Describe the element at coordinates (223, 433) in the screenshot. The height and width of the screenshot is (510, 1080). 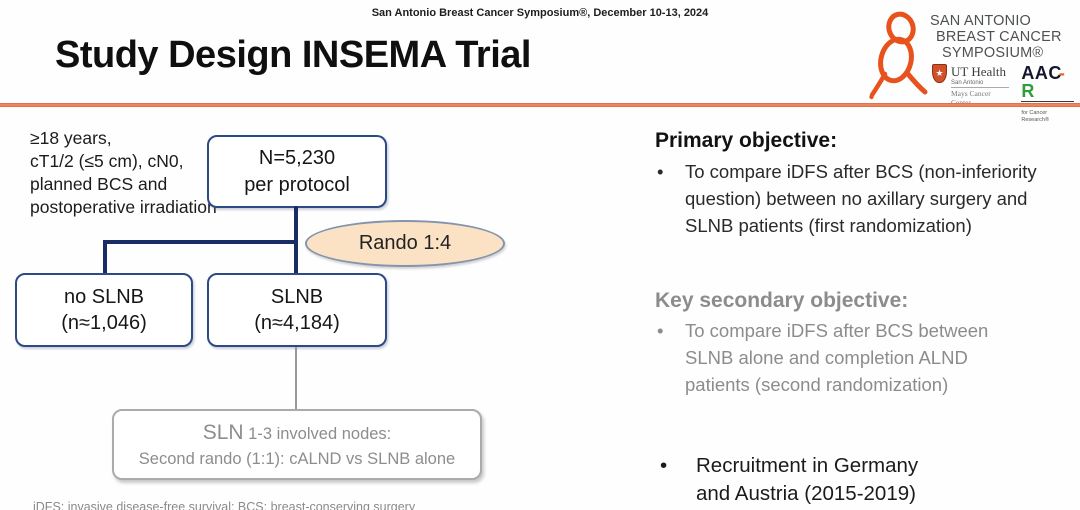
I see `second-rando-line1-lead: SLN` at that location.